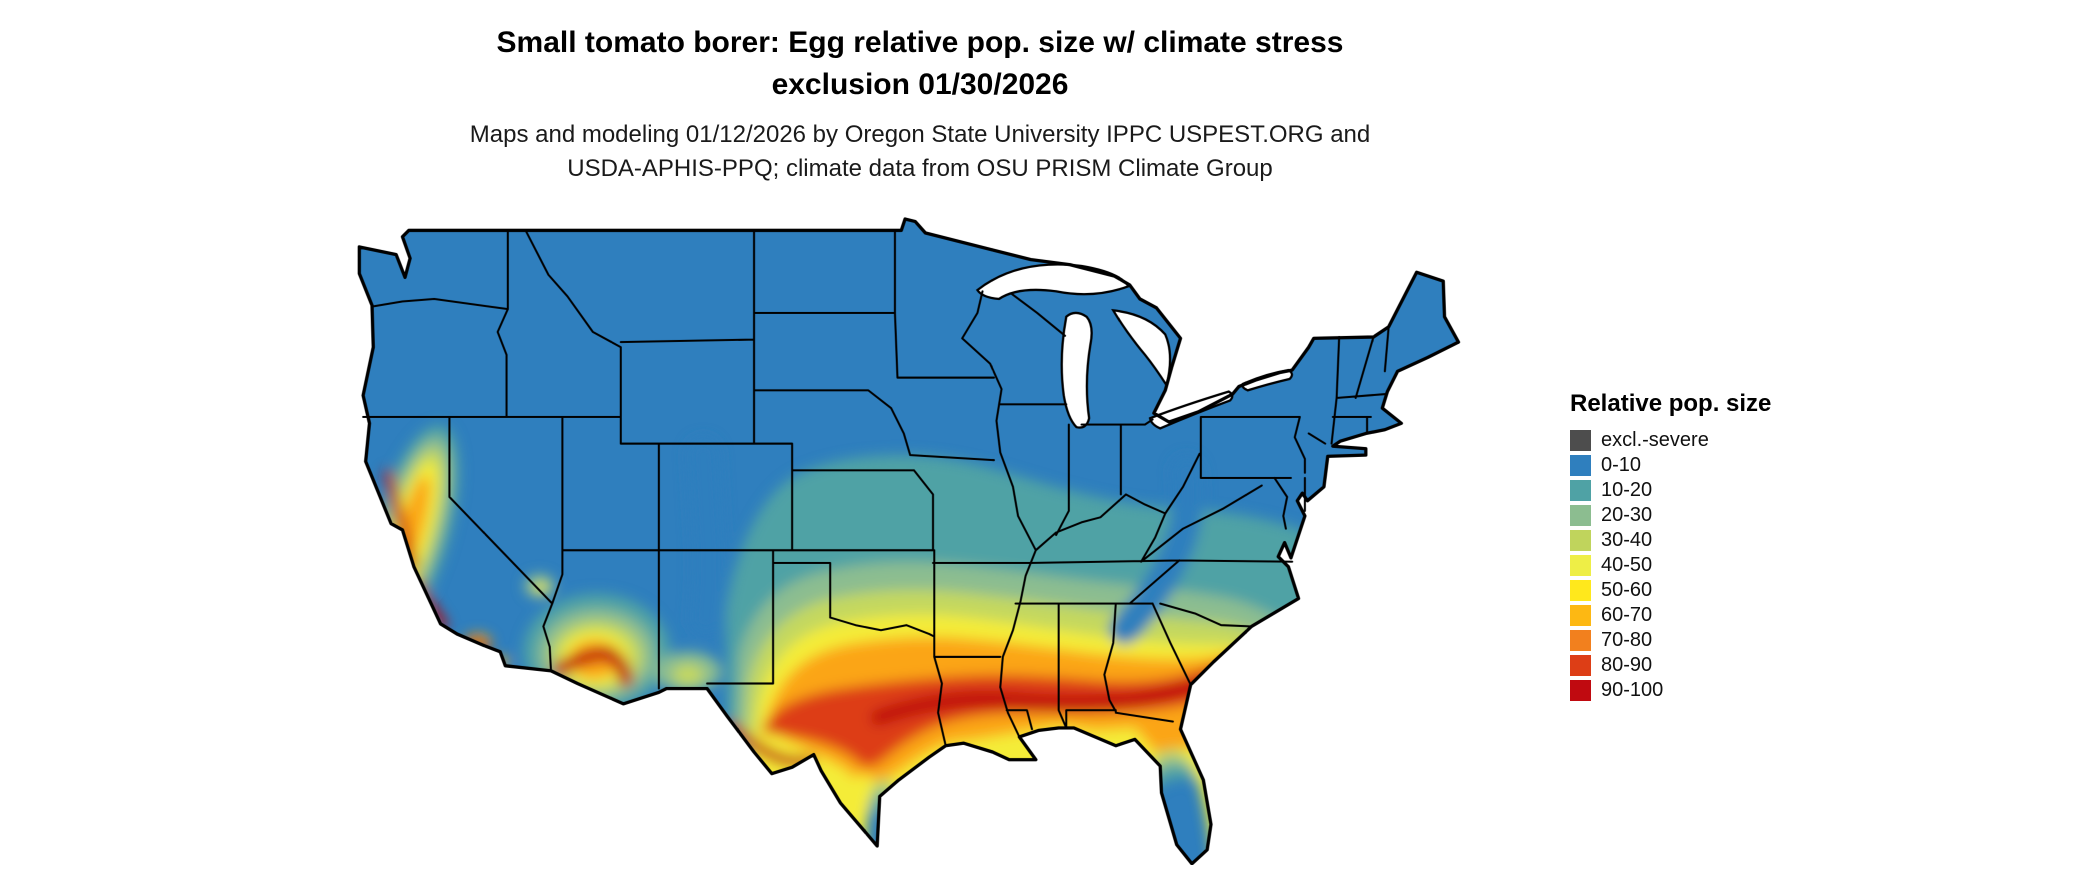 This screenshot has width=2100, height=892. What do you see at coordinates (706, 536) in the screenshot?
I see `rockies-blue-tongue` at bounding box center [706, 536].